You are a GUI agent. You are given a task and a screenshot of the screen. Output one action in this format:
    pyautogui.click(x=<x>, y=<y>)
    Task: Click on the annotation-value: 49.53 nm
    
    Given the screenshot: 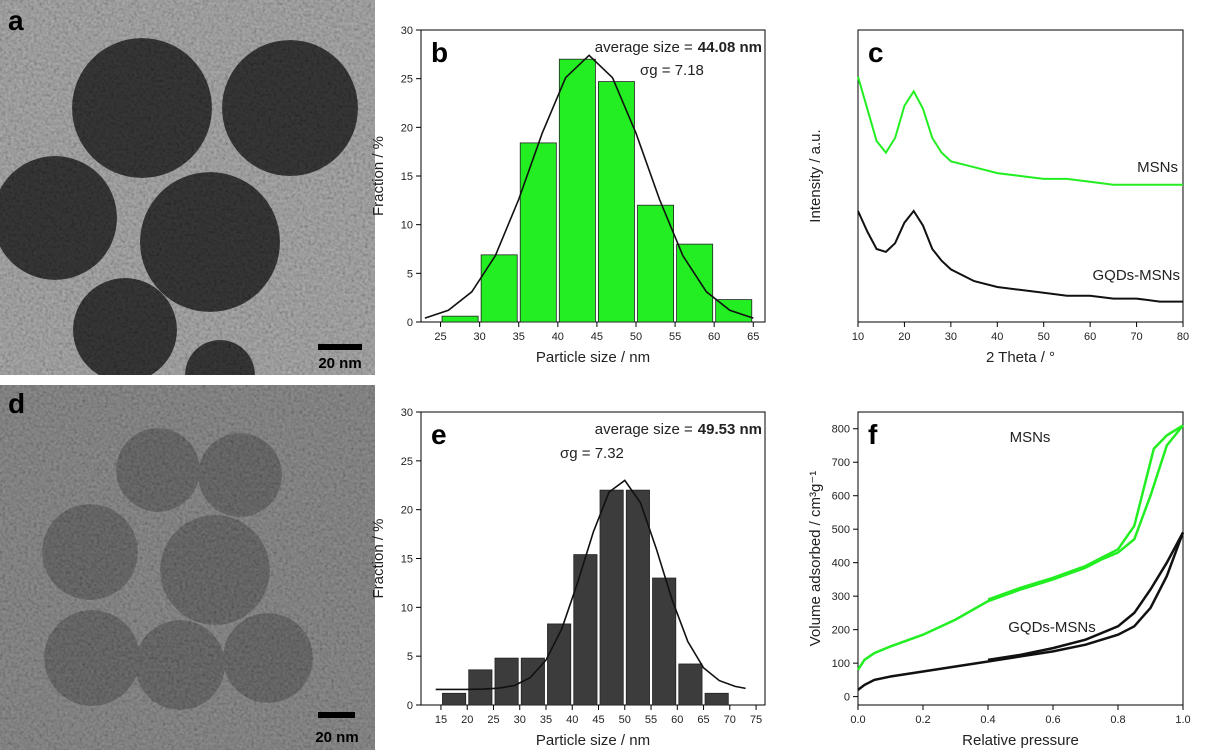 What is the action you would take?
    pyautogui.click(x=730, y=429)
    